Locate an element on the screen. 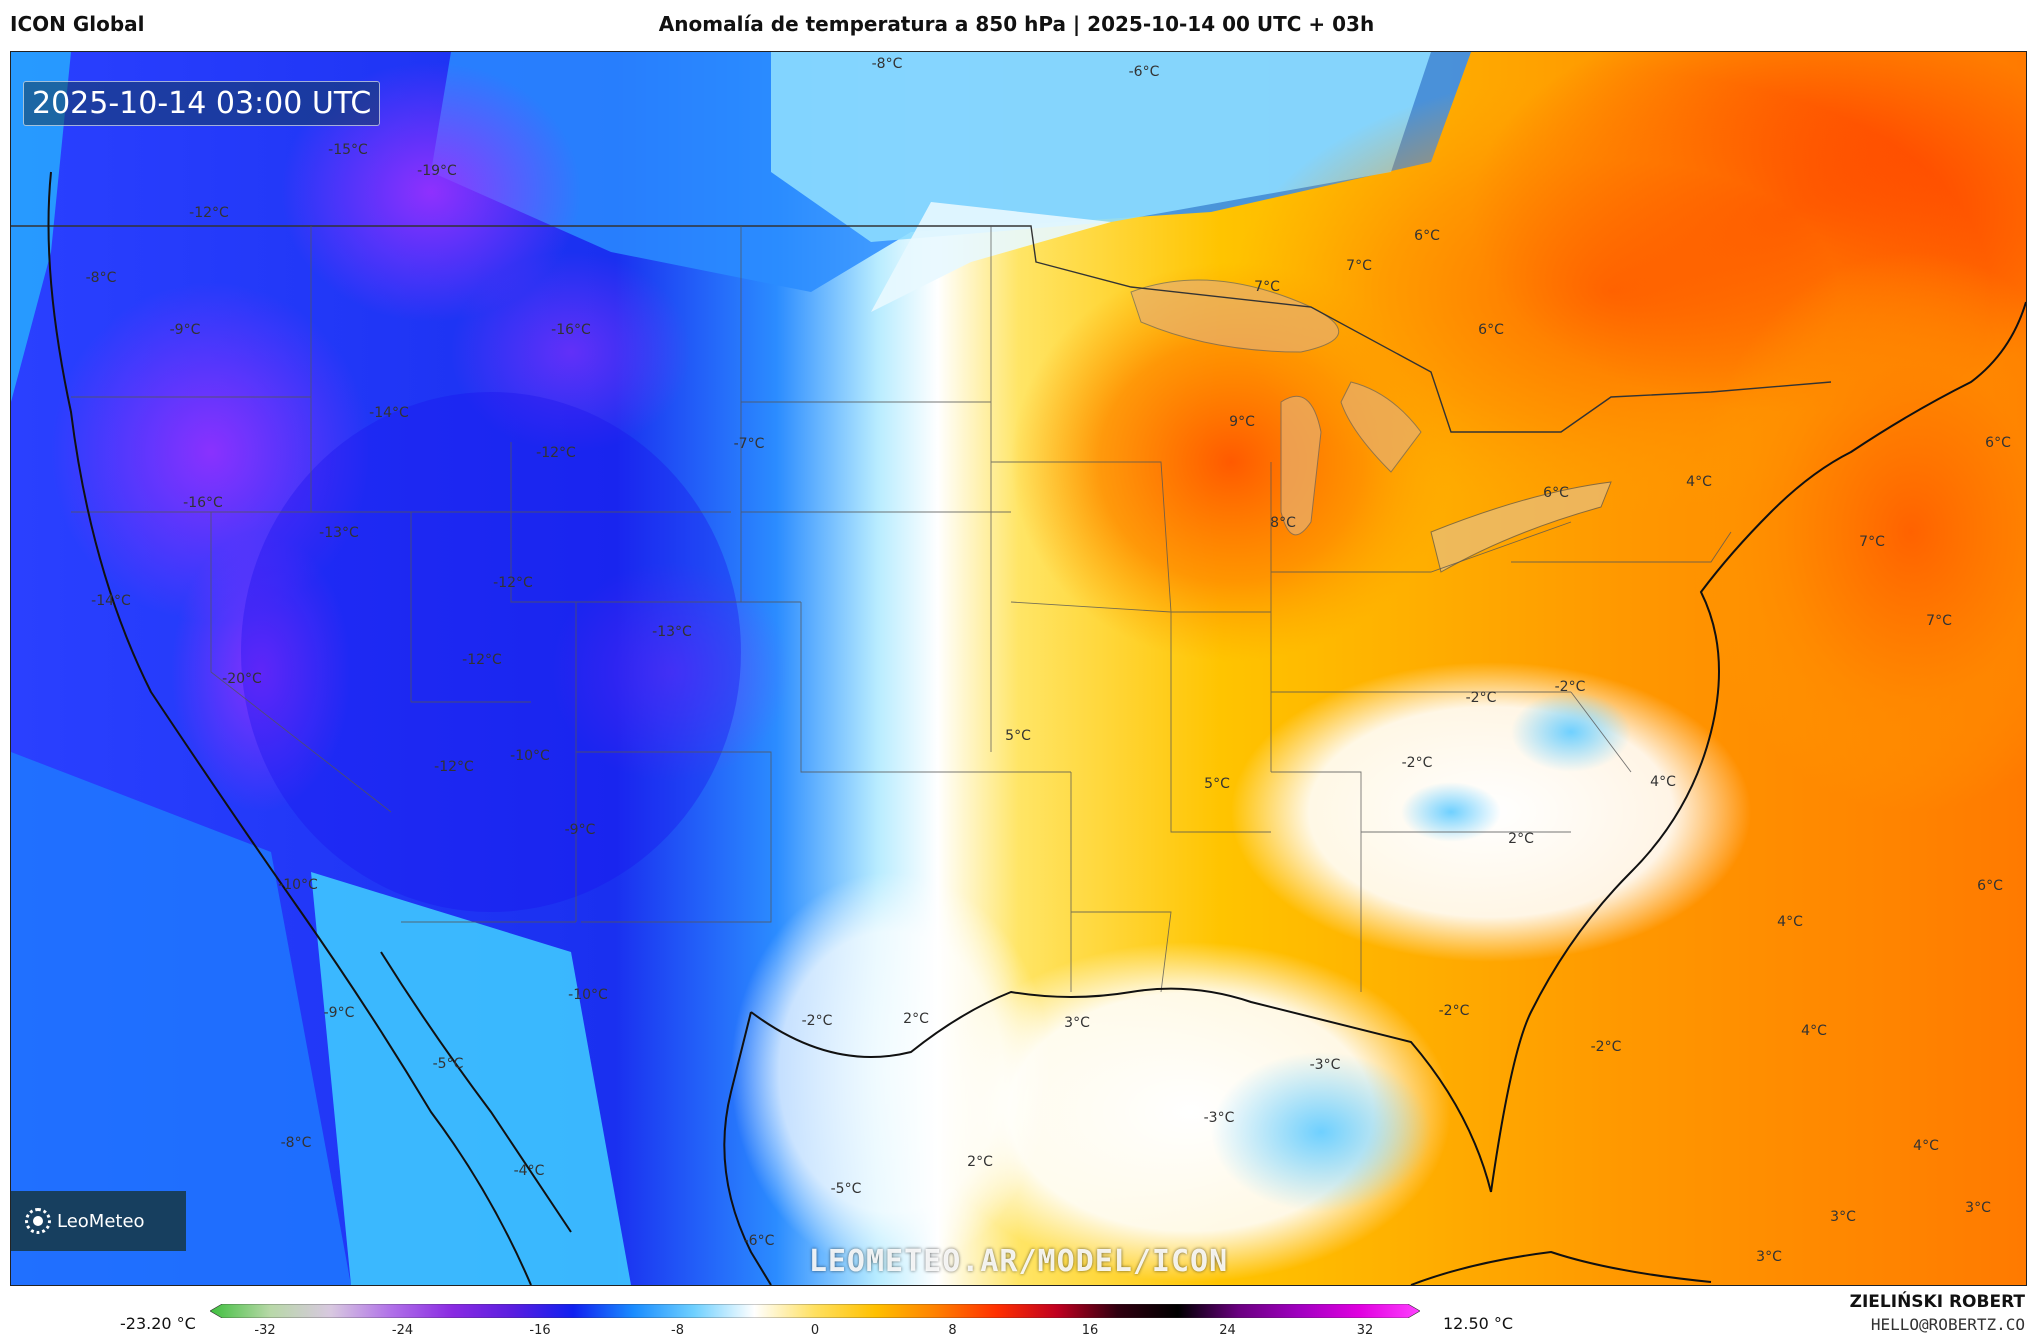  leometeo-logo: LeoMeteo is located at coordinates (98, 1221).